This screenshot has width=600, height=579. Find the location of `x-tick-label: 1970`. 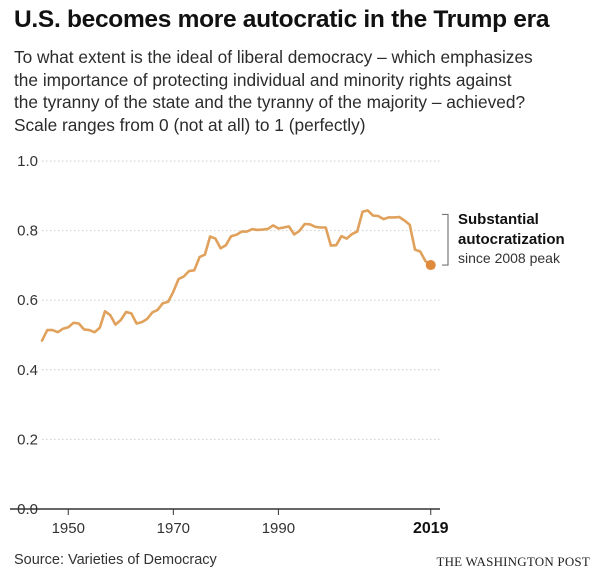

x-tick-label: 1970 is located at coordinates (173, 528).